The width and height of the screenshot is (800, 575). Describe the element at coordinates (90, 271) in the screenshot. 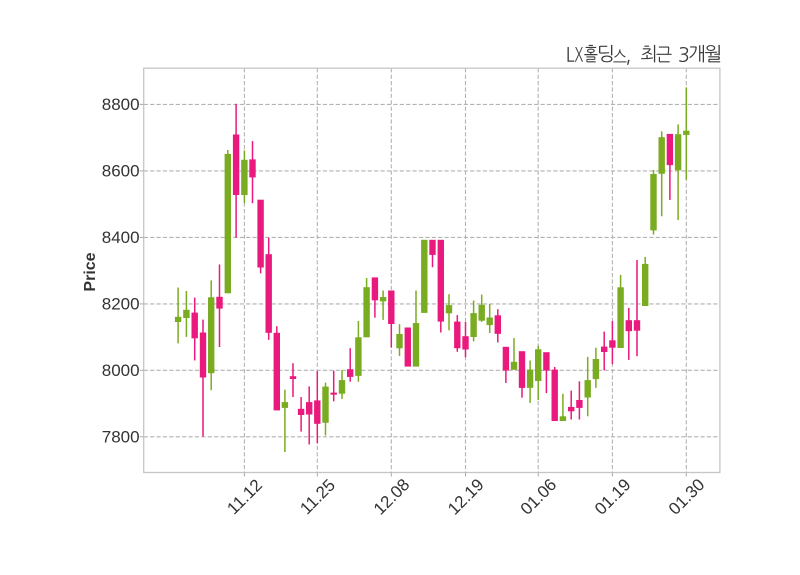

I see `svg-text: Price` at that location.